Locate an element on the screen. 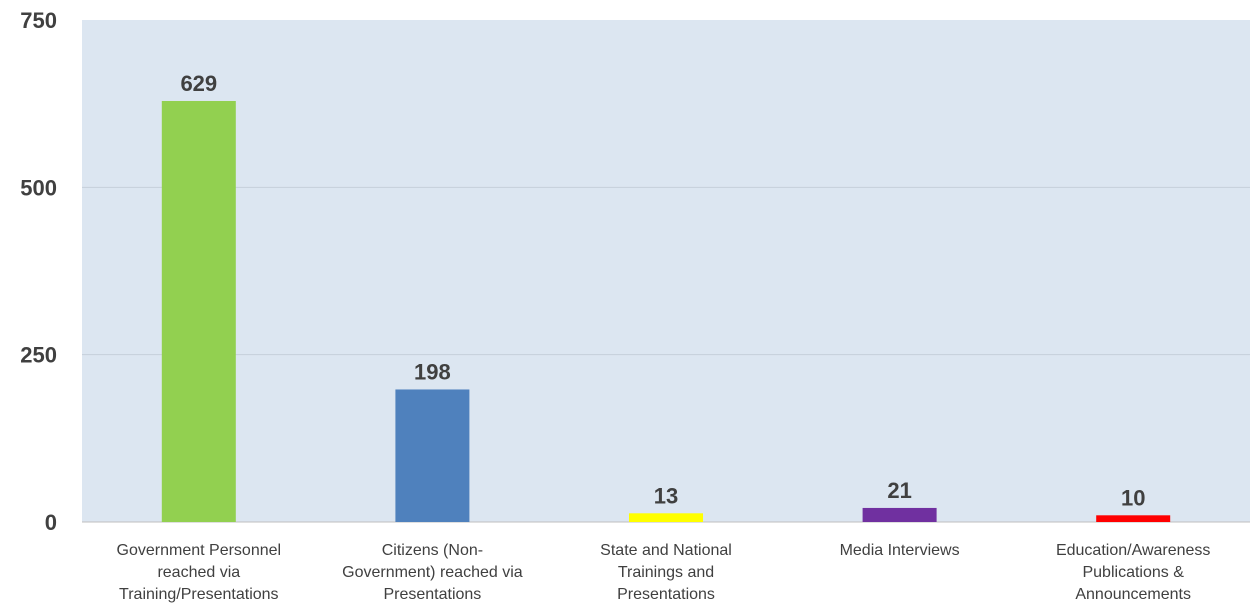 Image resolution: width=1251 pixels, height=613 pixels. data-label-2: 198 is located at coordinates (432, 371).